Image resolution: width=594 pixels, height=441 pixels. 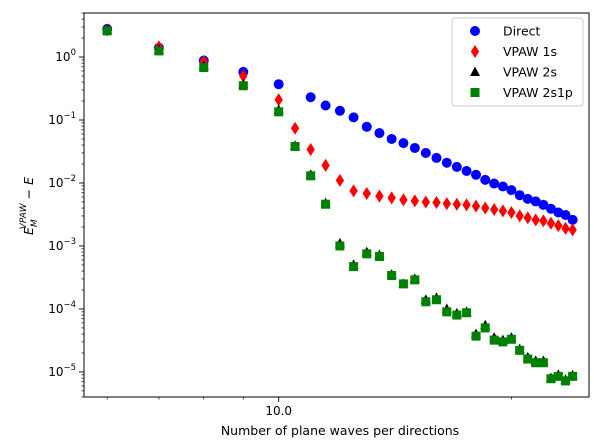 I want to click on legend: Direct VPAW 1s VPAW 2s VPAW 2s1p, so click(x=517, y=62).